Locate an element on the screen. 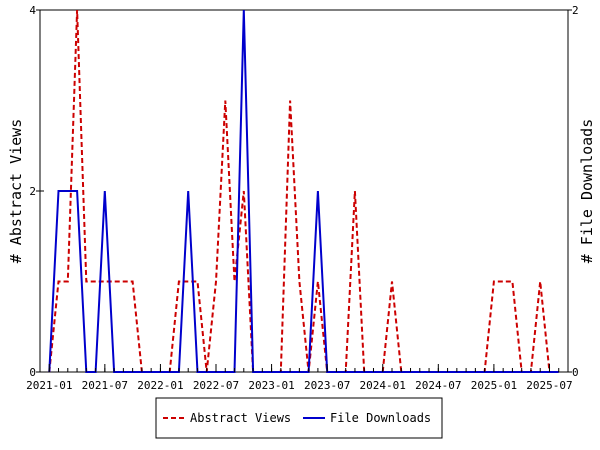  x-tick-label: 2022-07 is located at coordinates (216, 385).